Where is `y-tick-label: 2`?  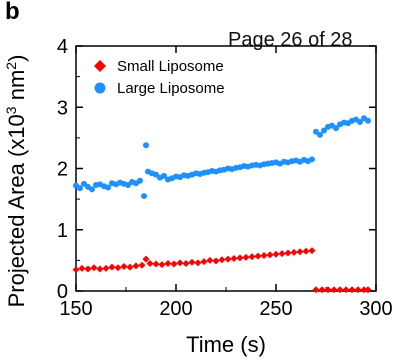
y-tick-label: 2 is located at coordinates (62, 170).